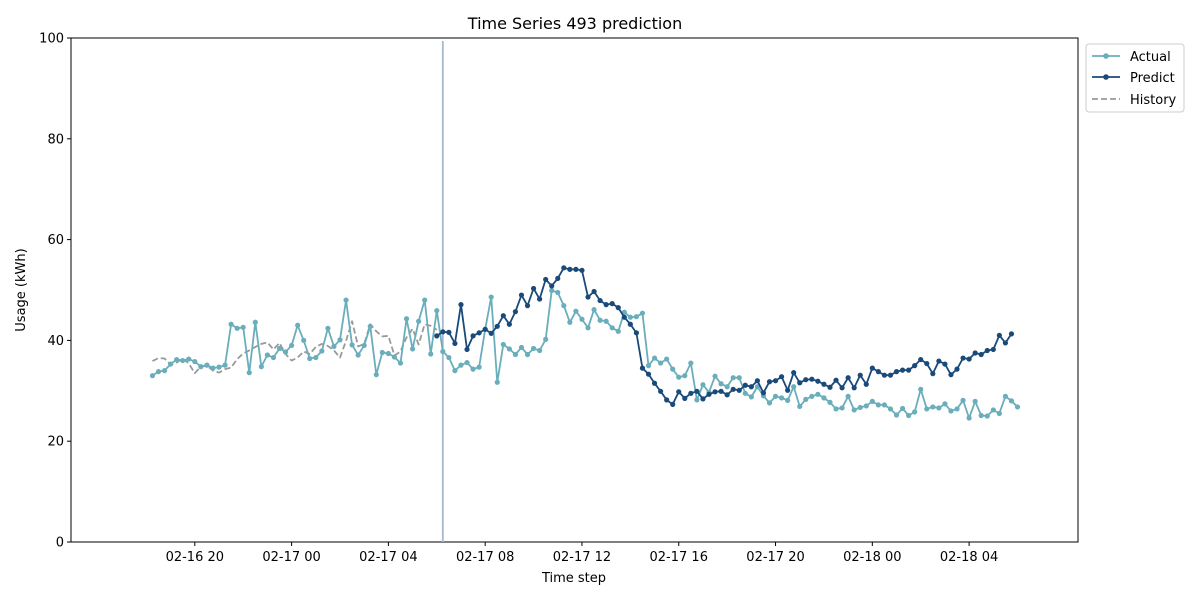 Image resolution: width=1200 pixels, height=600 pixels. What do you see at coordinates (724, 336) in the screenshot?
I see `series-predict` at bounding box center [724, 336].